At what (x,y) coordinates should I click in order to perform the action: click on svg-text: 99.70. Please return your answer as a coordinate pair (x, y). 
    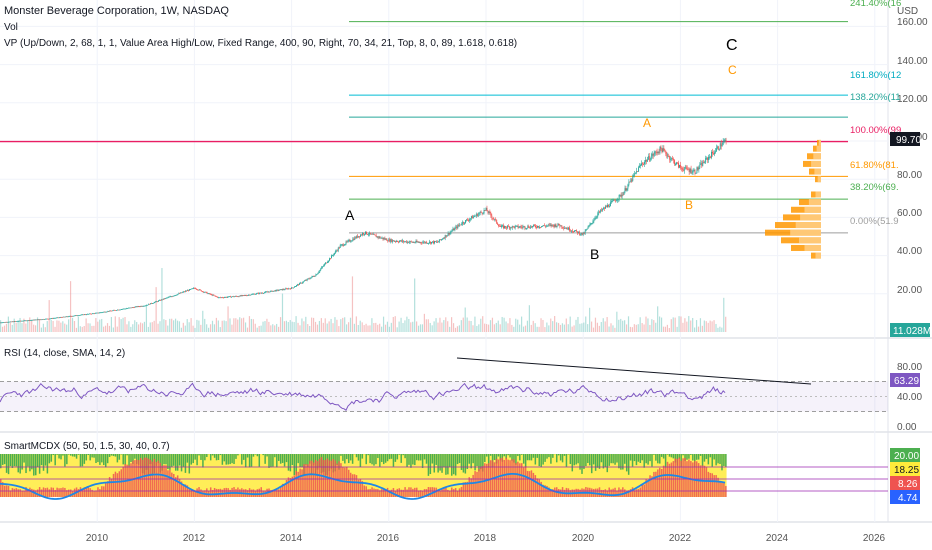
    Looking at the image, I should click on (908, 140).